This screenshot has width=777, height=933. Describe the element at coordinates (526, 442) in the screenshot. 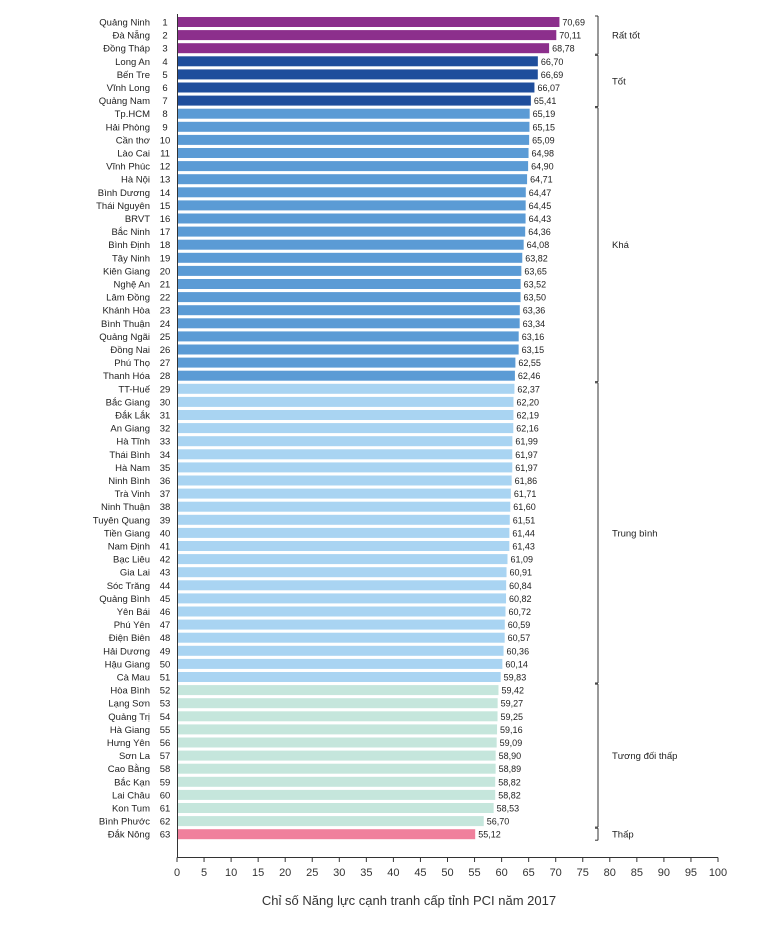

I see `value-label: 61,99` at that location.